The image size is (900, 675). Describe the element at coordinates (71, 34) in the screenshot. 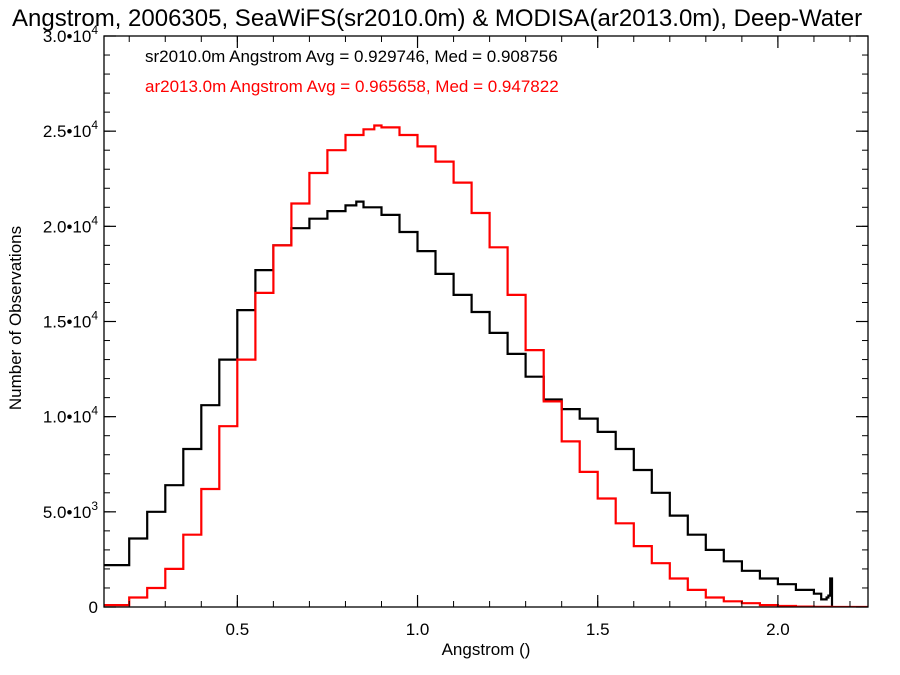

I see `y-tick-label: 3.0•104` at that location.